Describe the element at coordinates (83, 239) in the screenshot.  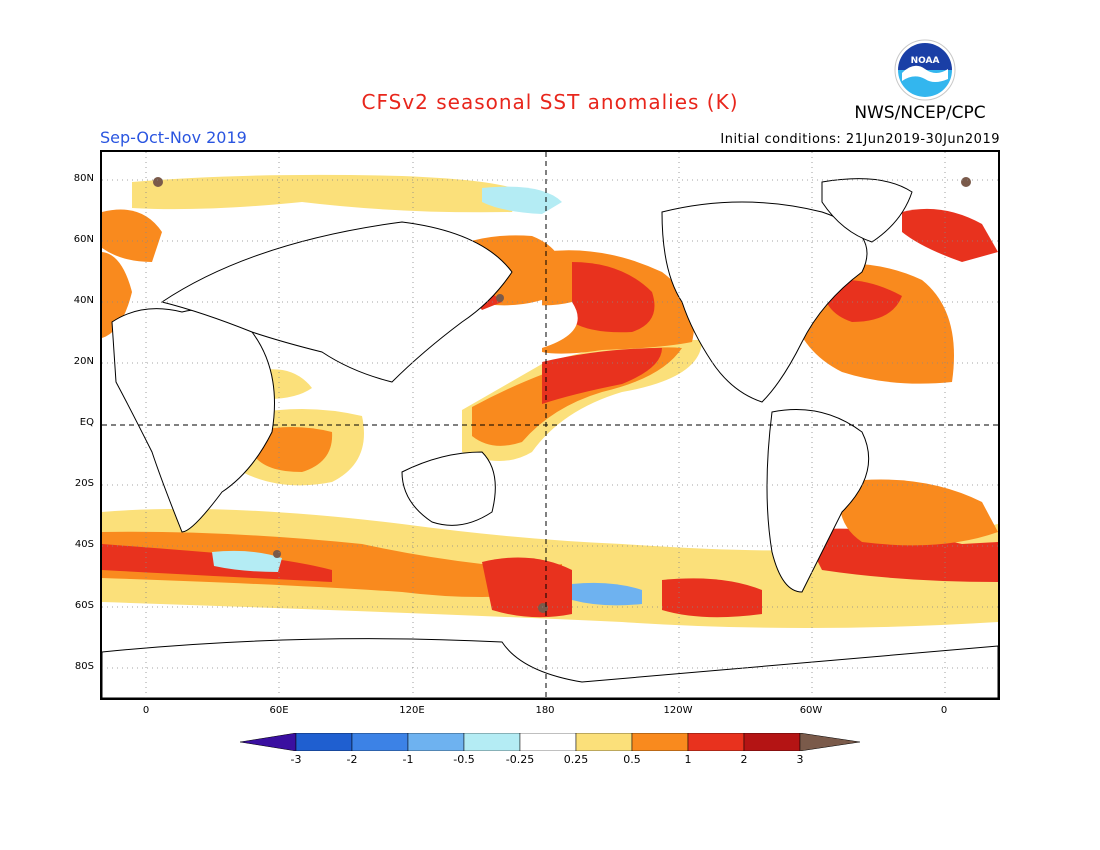
I see `lat-label: 60N` at that location.